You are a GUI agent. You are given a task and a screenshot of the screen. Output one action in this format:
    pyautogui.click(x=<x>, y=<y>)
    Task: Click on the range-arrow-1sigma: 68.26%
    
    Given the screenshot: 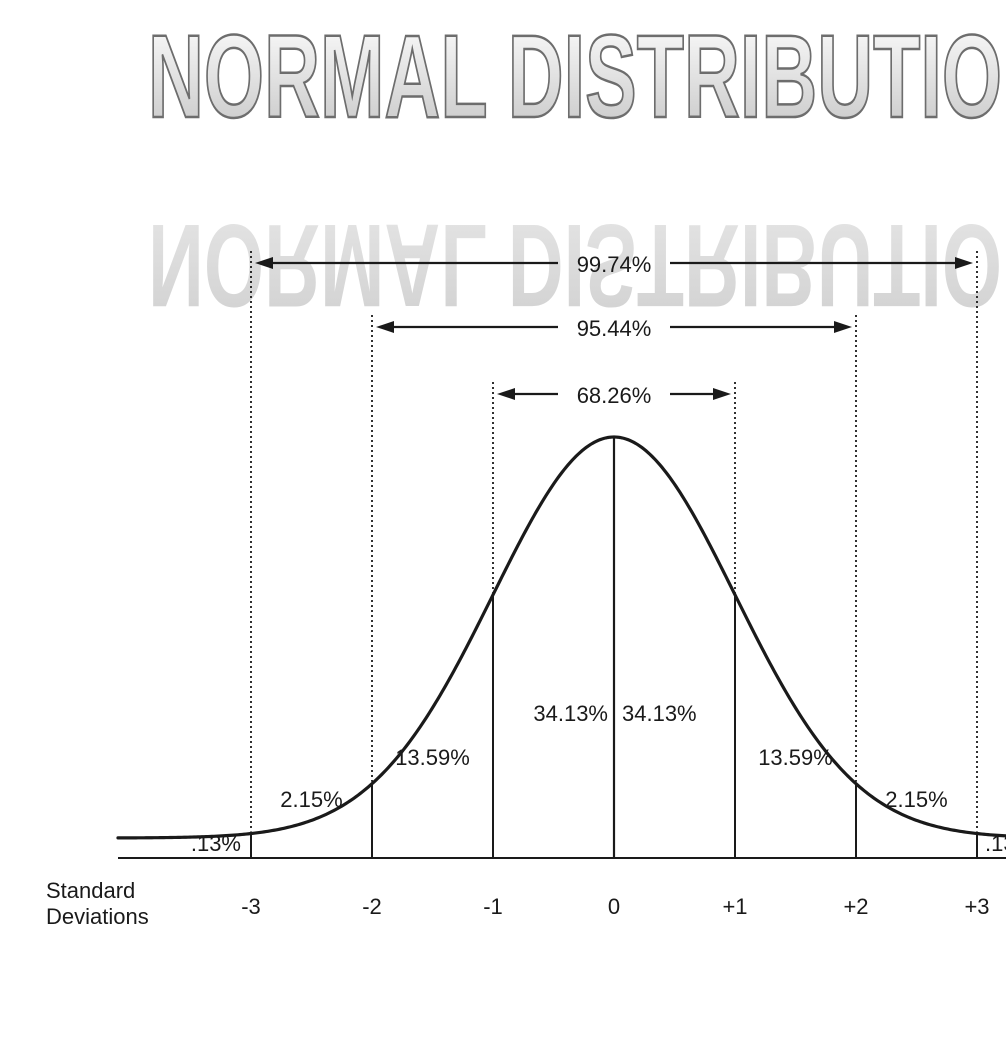 What is the action you would take?
    pyautogui.click(x=614, y=487)
    